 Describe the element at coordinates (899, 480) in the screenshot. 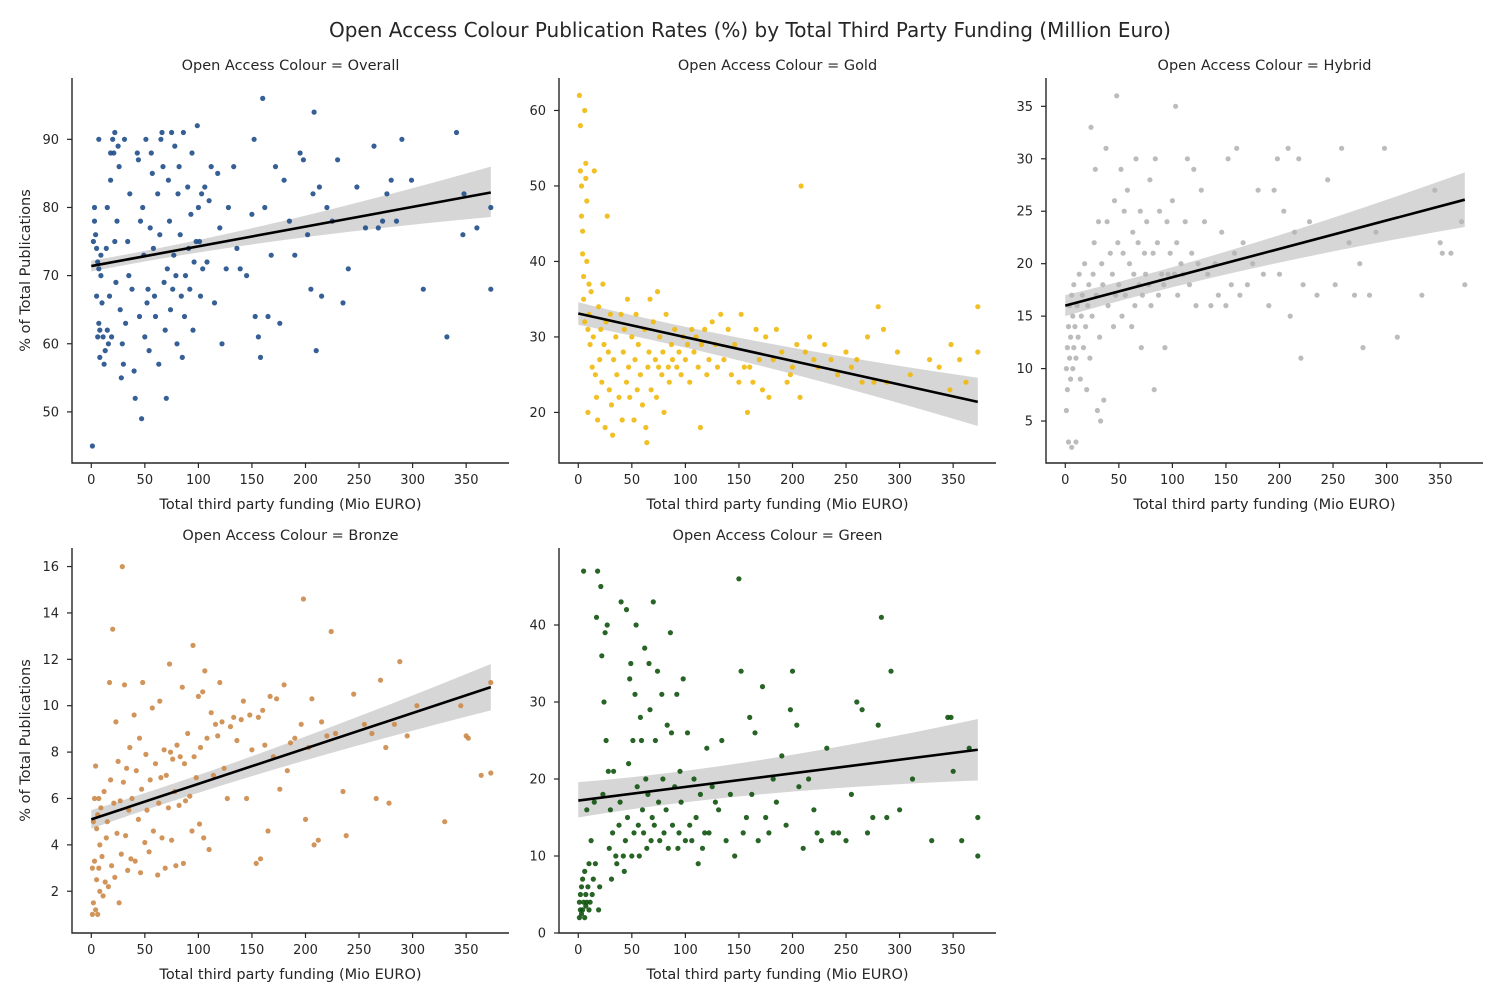

I see `x-tick-label: 300` at that location.